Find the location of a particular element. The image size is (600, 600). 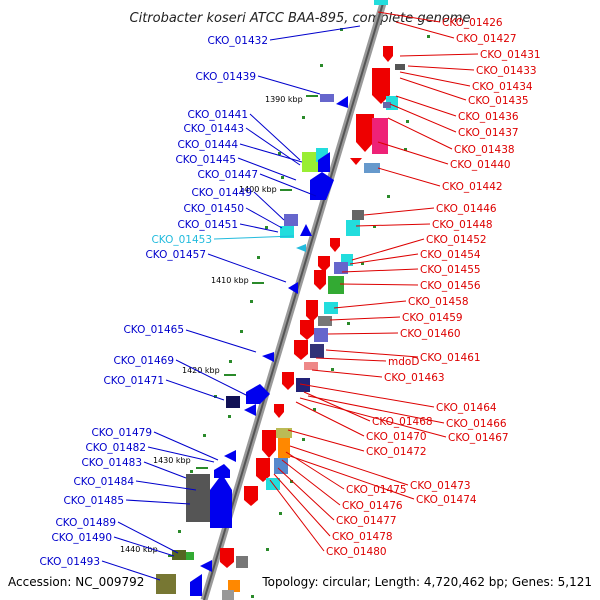

gene-label: CKO_01471 is located at coordinates (133, 381).